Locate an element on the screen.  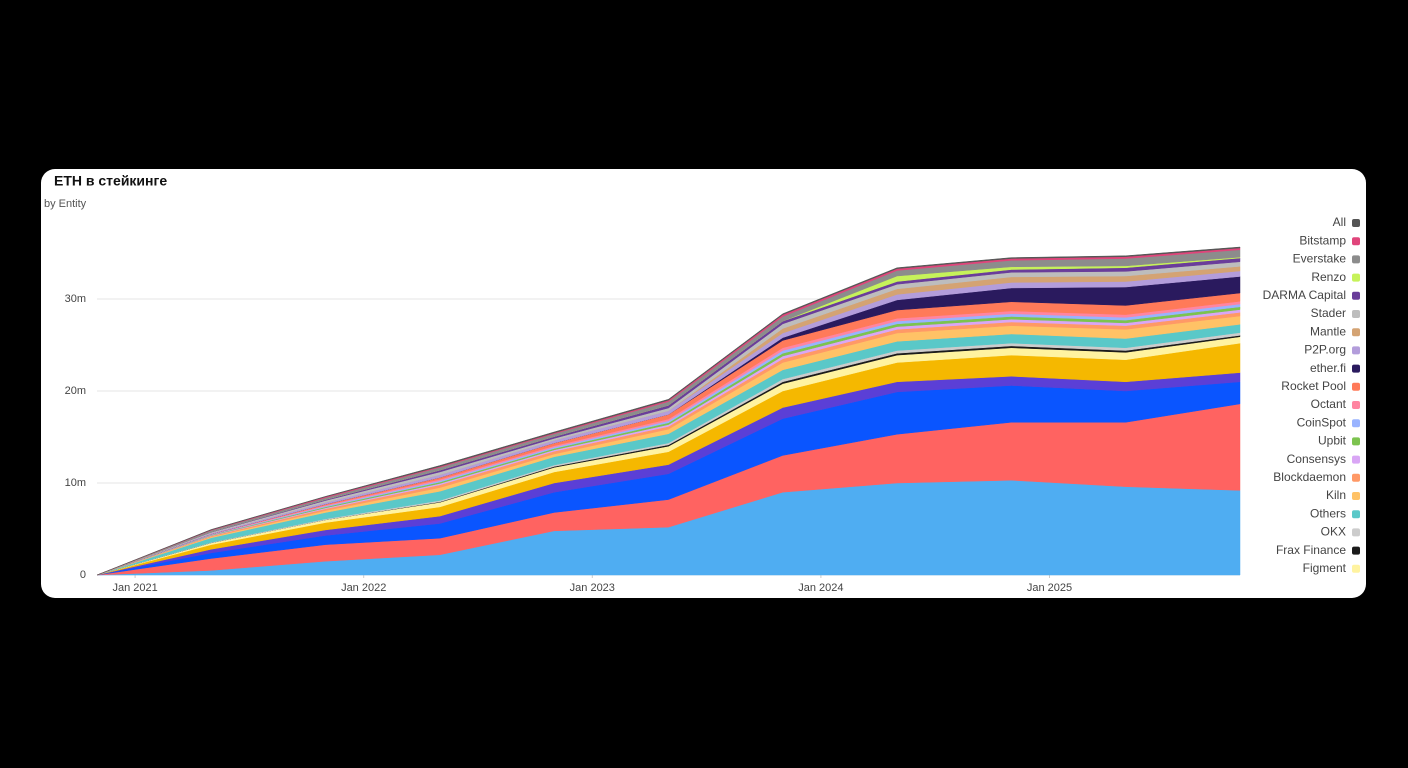
legend-label: P2P.org is located at coordinates (1325, 350).